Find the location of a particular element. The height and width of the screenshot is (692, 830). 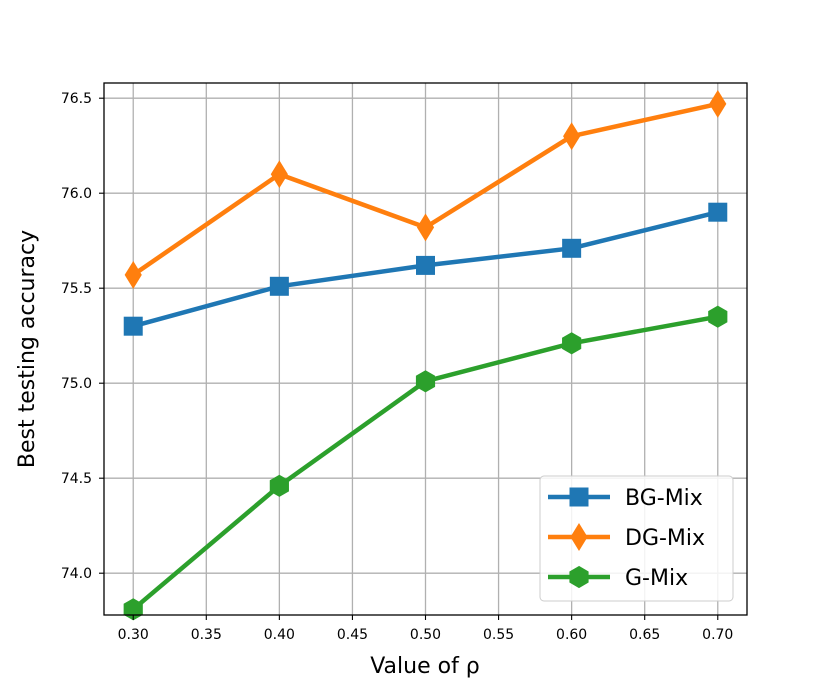

legend-item: BG-Mix is located at coordinates (625, 498).